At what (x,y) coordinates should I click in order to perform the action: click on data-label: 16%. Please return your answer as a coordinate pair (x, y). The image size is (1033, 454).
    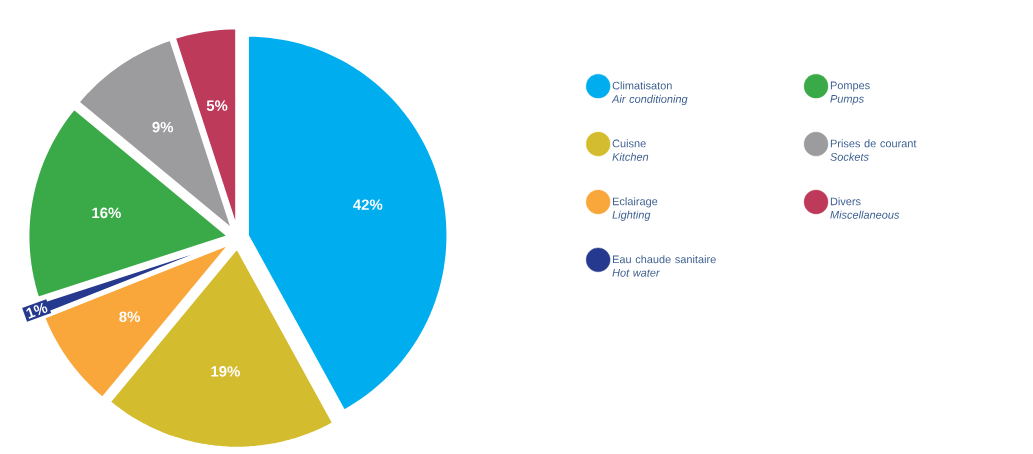
    Looking at the image, I should click on (106, 213).